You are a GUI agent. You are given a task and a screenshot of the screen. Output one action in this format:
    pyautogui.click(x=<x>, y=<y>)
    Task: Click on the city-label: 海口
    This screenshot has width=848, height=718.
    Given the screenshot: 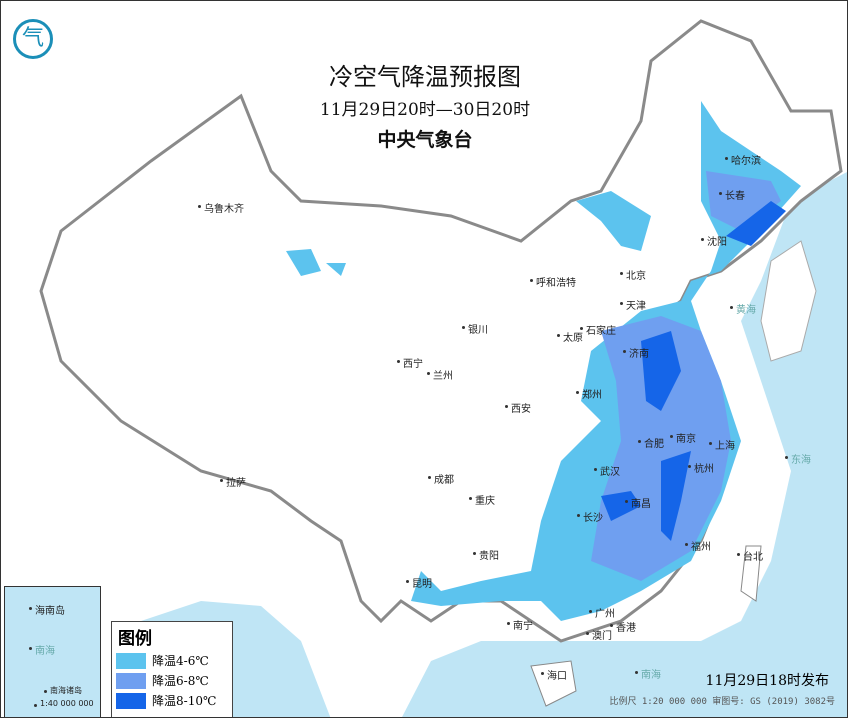 What is the action you would take?
    pyautogui.click(x=554, y=674)
    